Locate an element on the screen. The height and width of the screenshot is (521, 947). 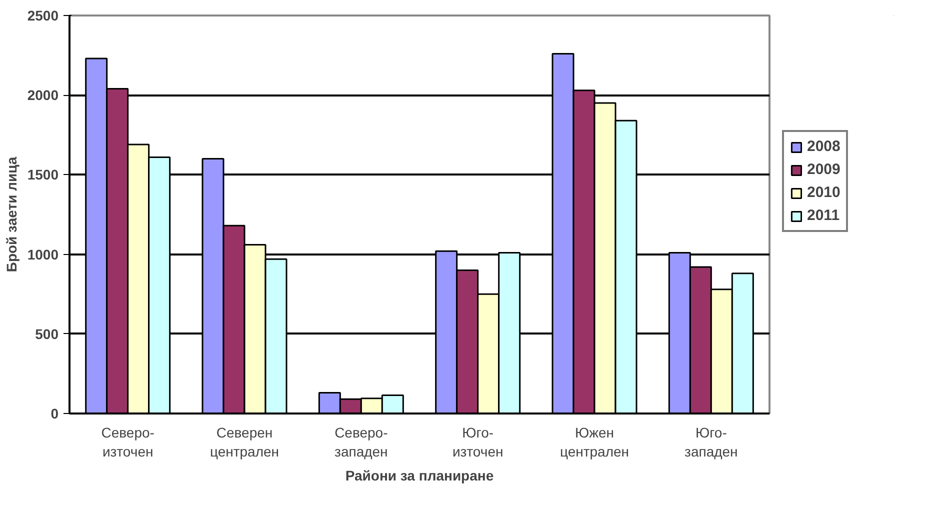
x-axis-title: Райони за планиране is located at coordinates (419, 476).